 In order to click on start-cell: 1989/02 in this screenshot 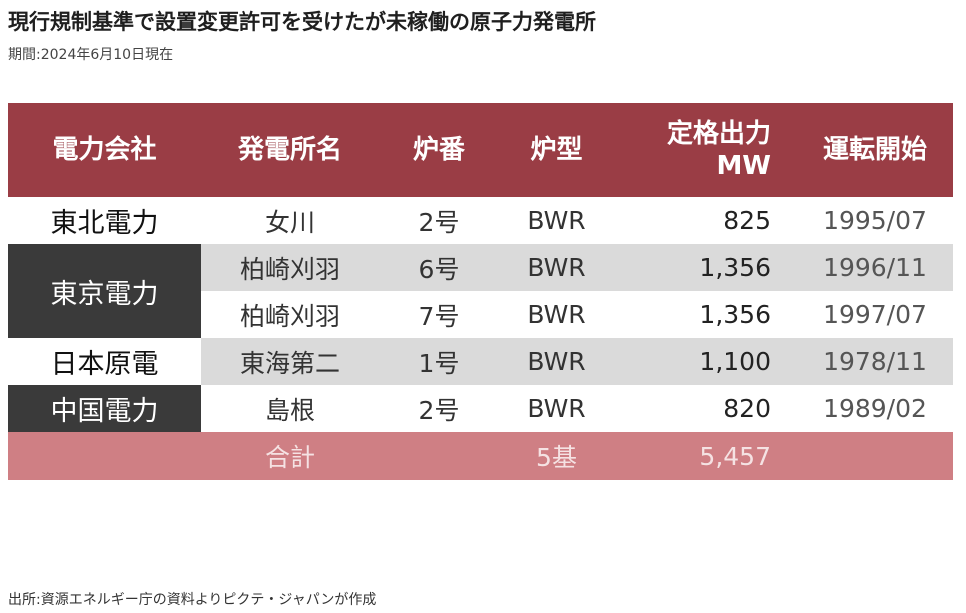, I will do `click(875, 408)`.